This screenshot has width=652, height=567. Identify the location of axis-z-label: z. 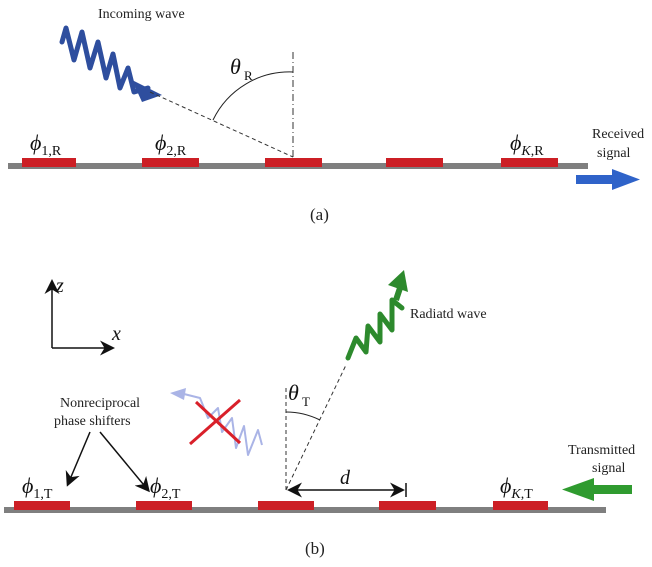
(59, 286).